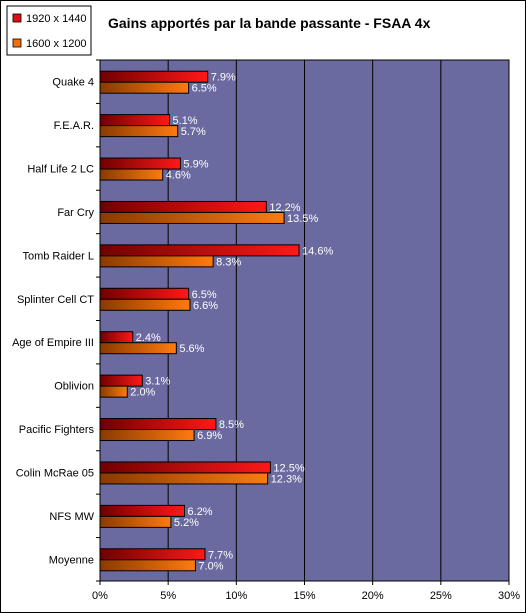  What do you see at coordinates (509, 596) in the screenshot?
I see `x-tick-label: 30%` at bounding box center [509, 596].